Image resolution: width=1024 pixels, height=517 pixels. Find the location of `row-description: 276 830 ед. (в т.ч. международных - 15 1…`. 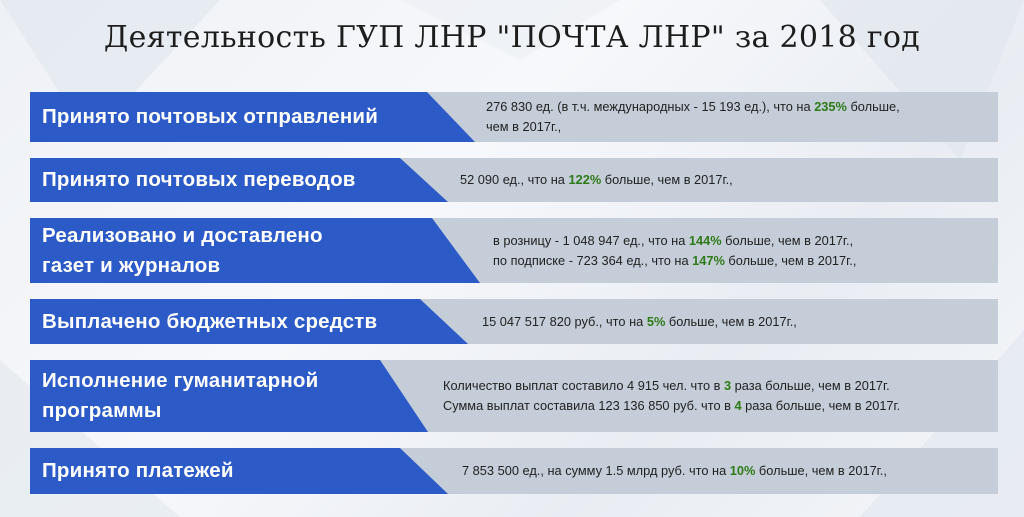

row-description: 276 830 ед. (в т.ч. международных - 15 1… is located at coordinates (693, 117).